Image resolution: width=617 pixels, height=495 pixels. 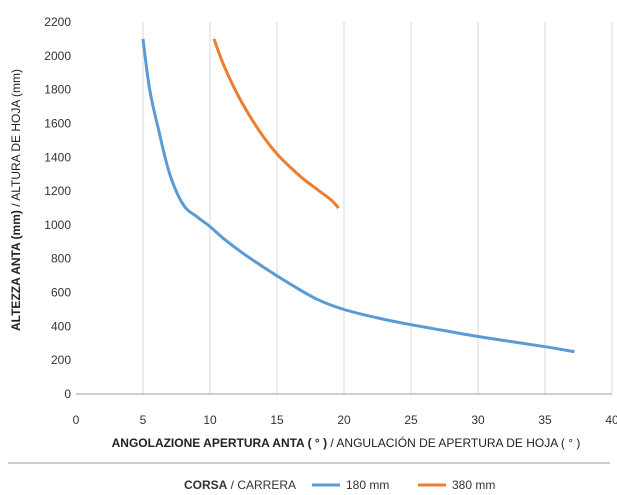 I want to click on y-tick-label: 2200, so click(x=57, y=22).